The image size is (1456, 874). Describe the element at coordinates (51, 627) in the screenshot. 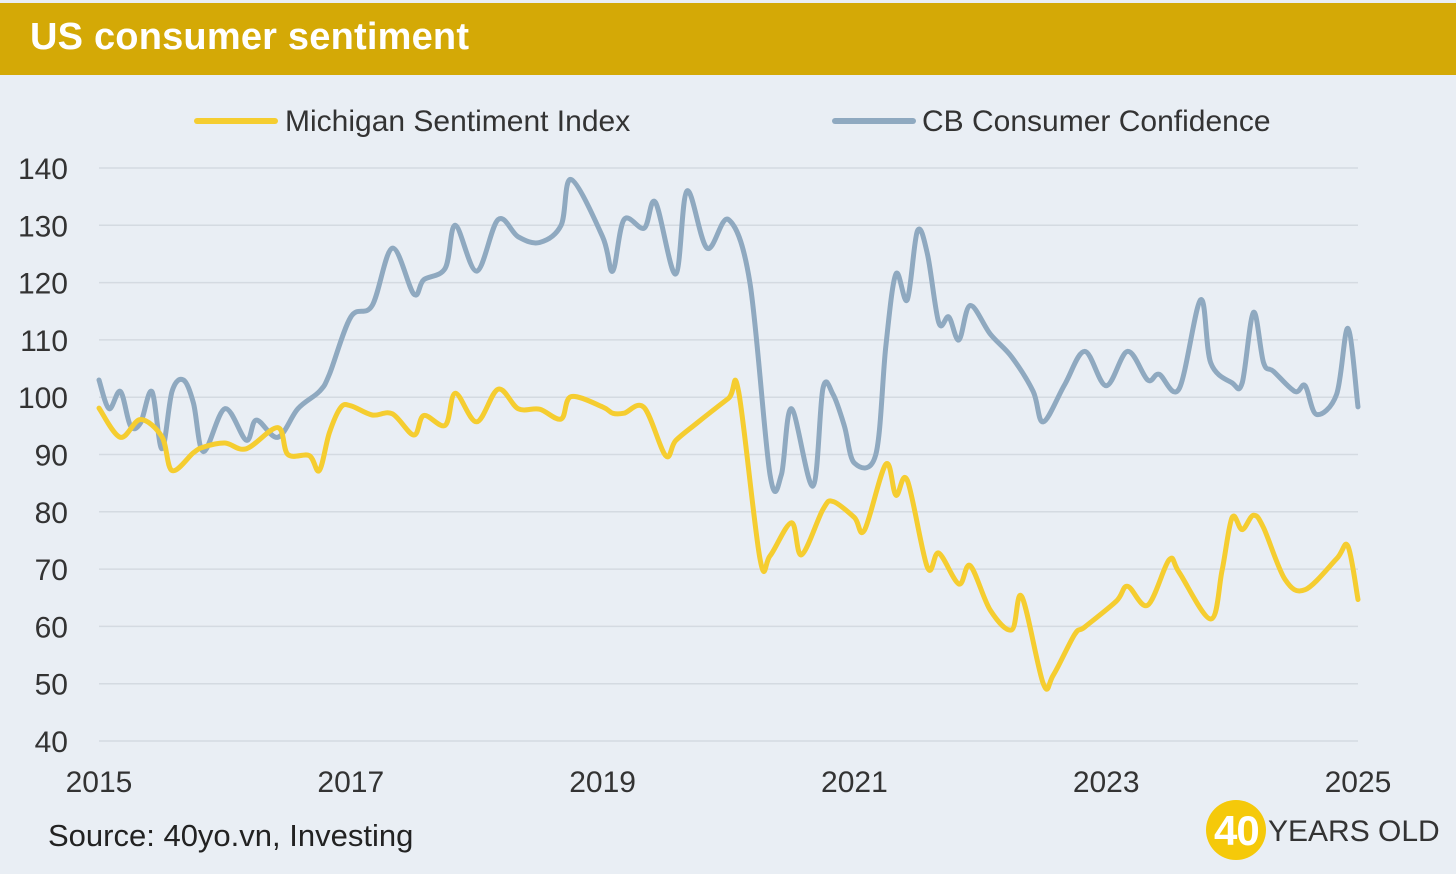

I see `y-tick-label: 60` at that location.